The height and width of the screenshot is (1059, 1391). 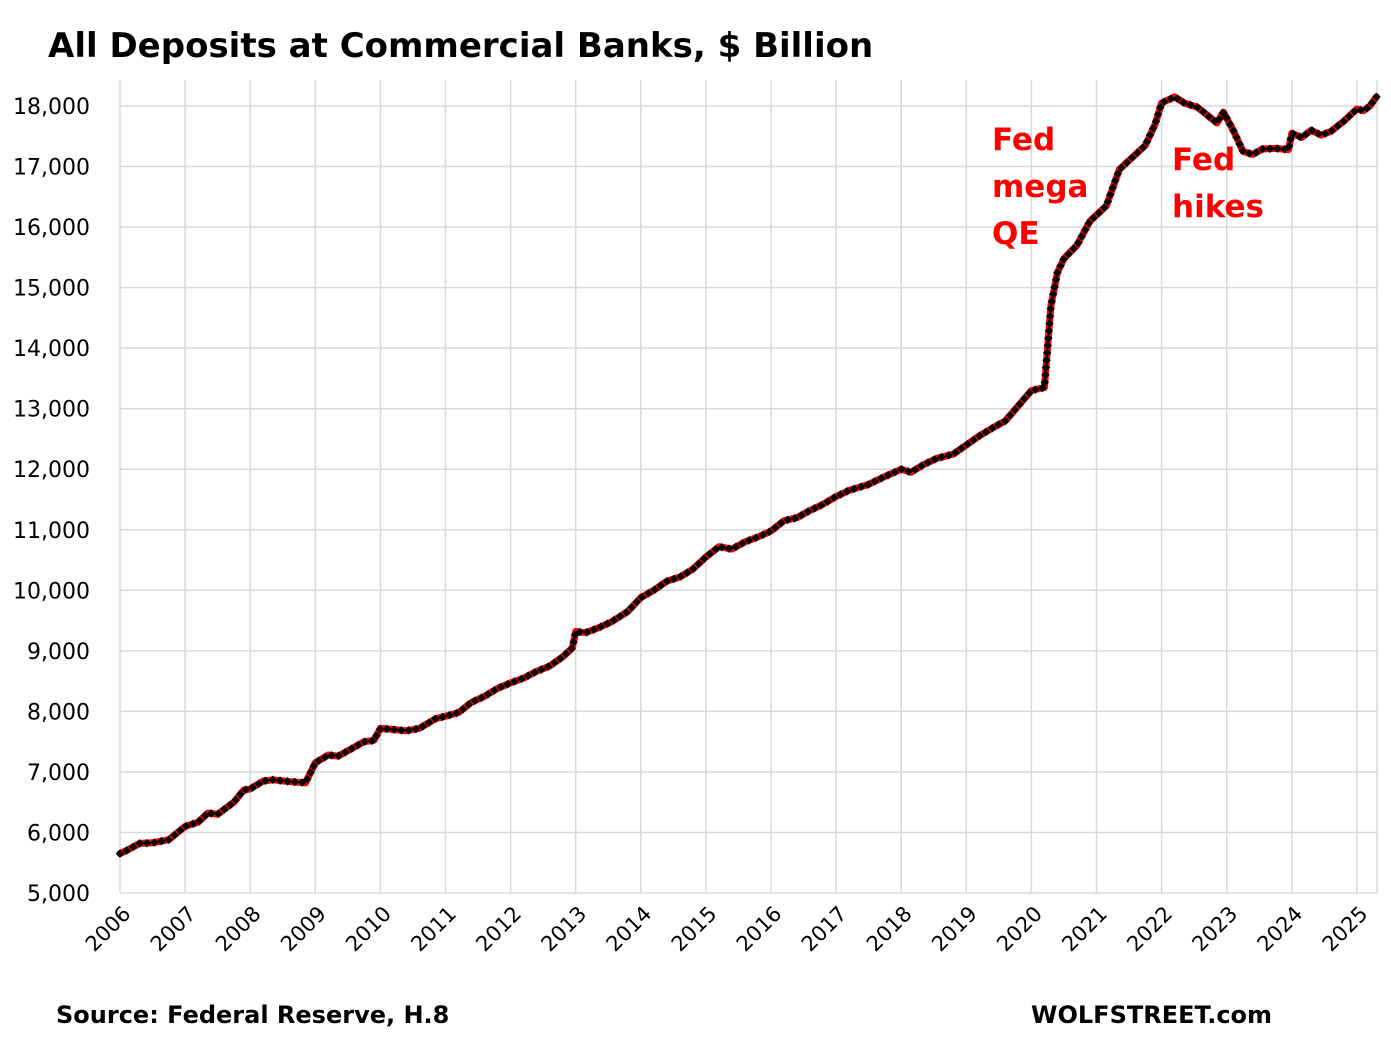 What do you see at coordinates (1084, 929) in the screenshot?
I see `x-tick-label: 2021` at bounding box center [1084, 929].